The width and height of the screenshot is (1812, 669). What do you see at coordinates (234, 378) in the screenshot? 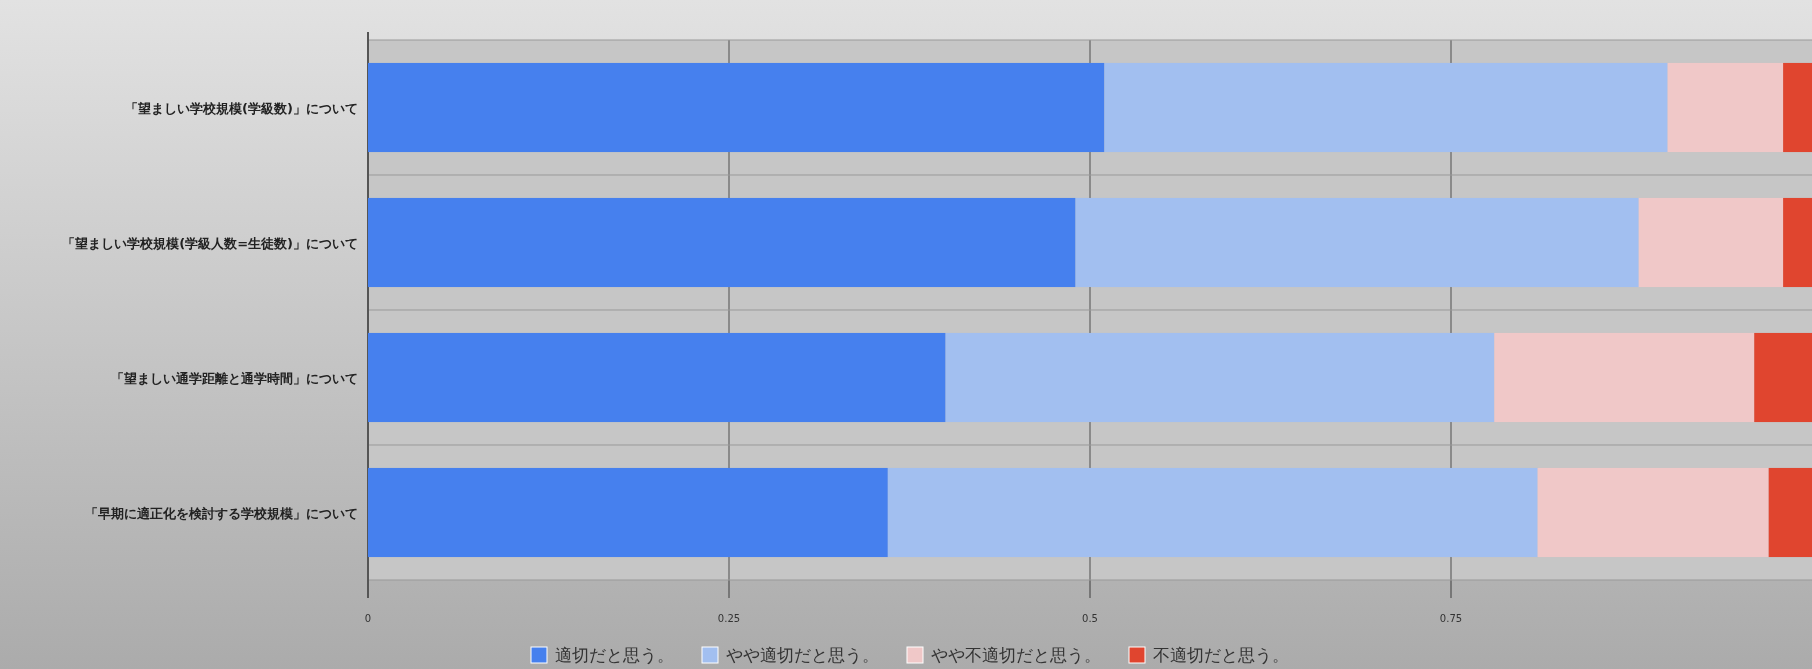
I see `y-tick-label: 「望ましい通学距離と通学時間」について` at bounding box center [234, 378].